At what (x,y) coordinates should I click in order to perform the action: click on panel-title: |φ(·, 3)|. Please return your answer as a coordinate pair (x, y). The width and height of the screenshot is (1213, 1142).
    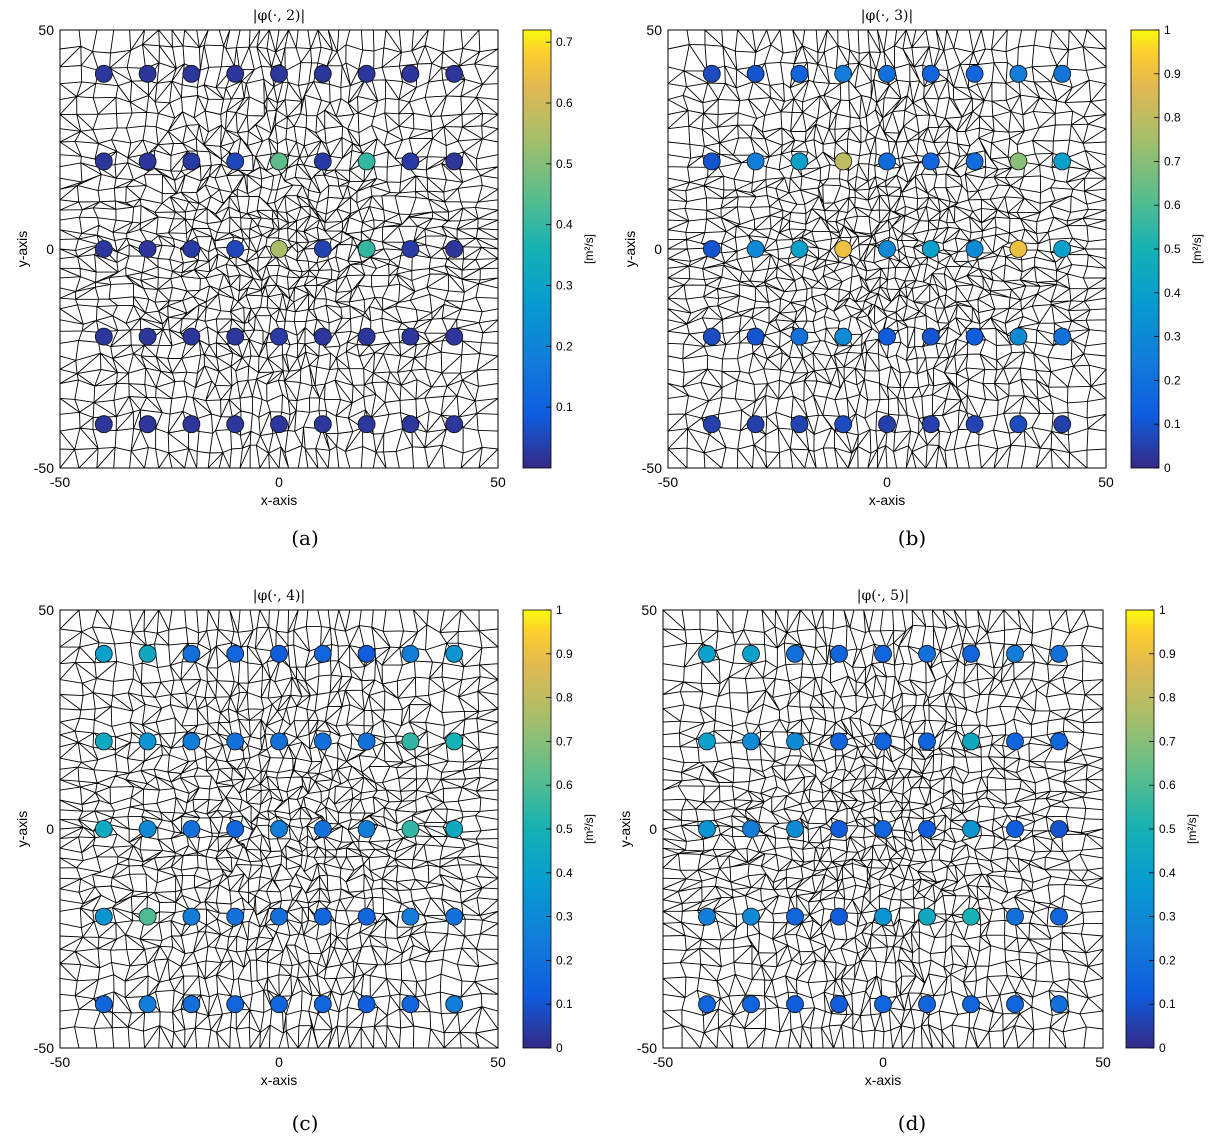
    Looking at the image, I should click on (887, 16).